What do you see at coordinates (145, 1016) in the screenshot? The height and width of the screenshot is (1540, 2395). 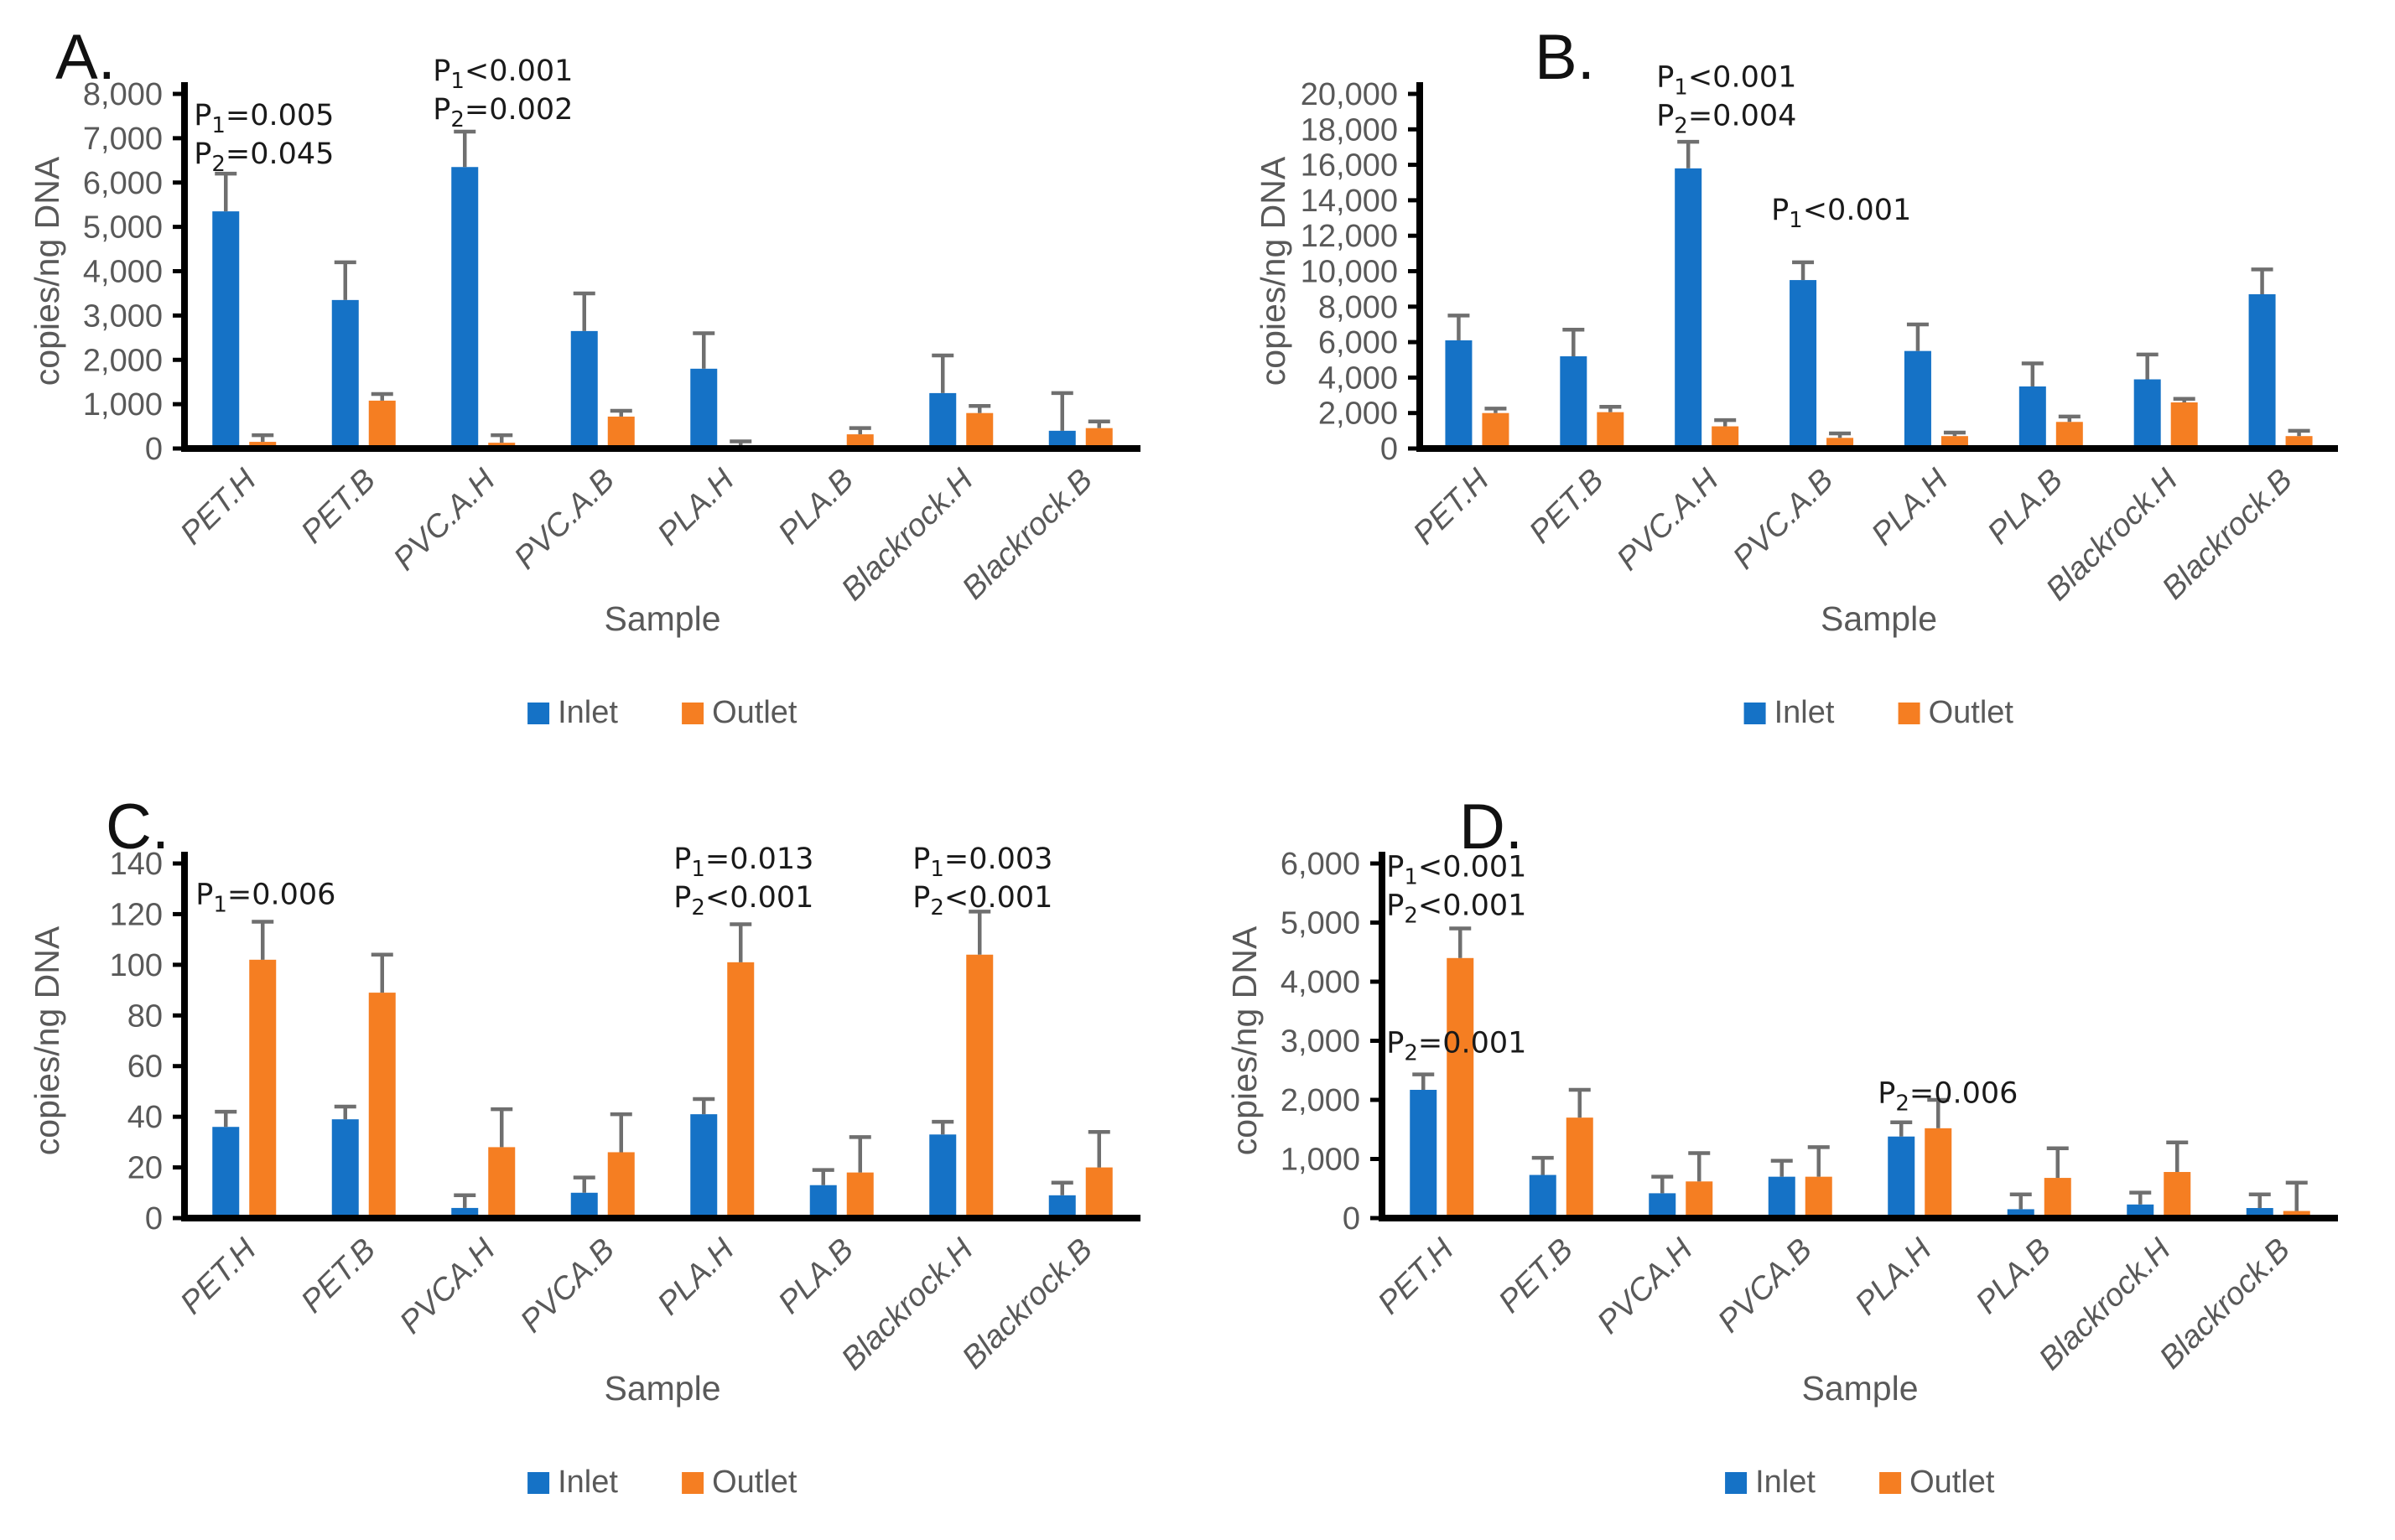 I see `y-tick-label: 80` at bounding box center [145, 1016].